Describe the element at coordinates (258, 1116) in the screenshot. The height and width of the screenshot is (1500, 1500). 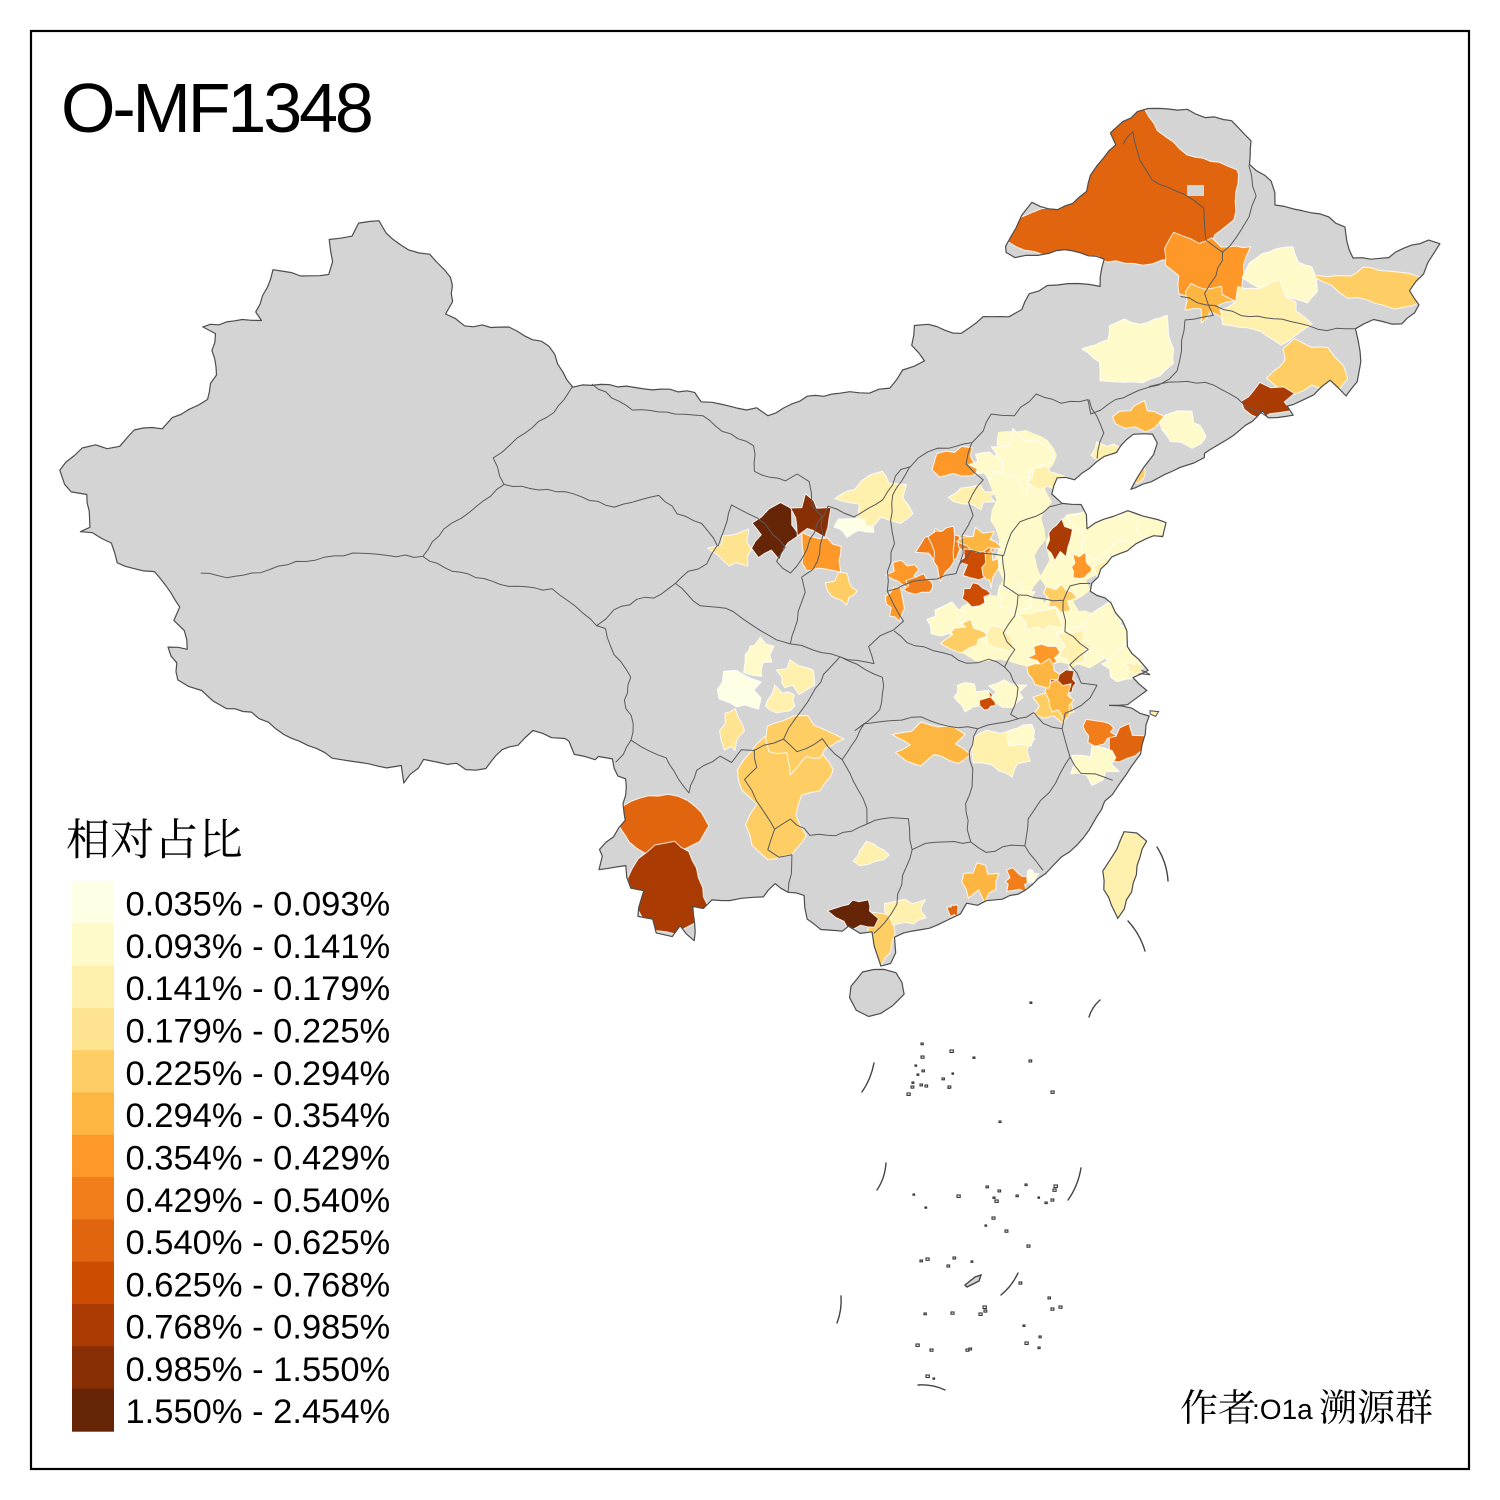
I see `svg-text: 0.294% - 0.354%` at that location.